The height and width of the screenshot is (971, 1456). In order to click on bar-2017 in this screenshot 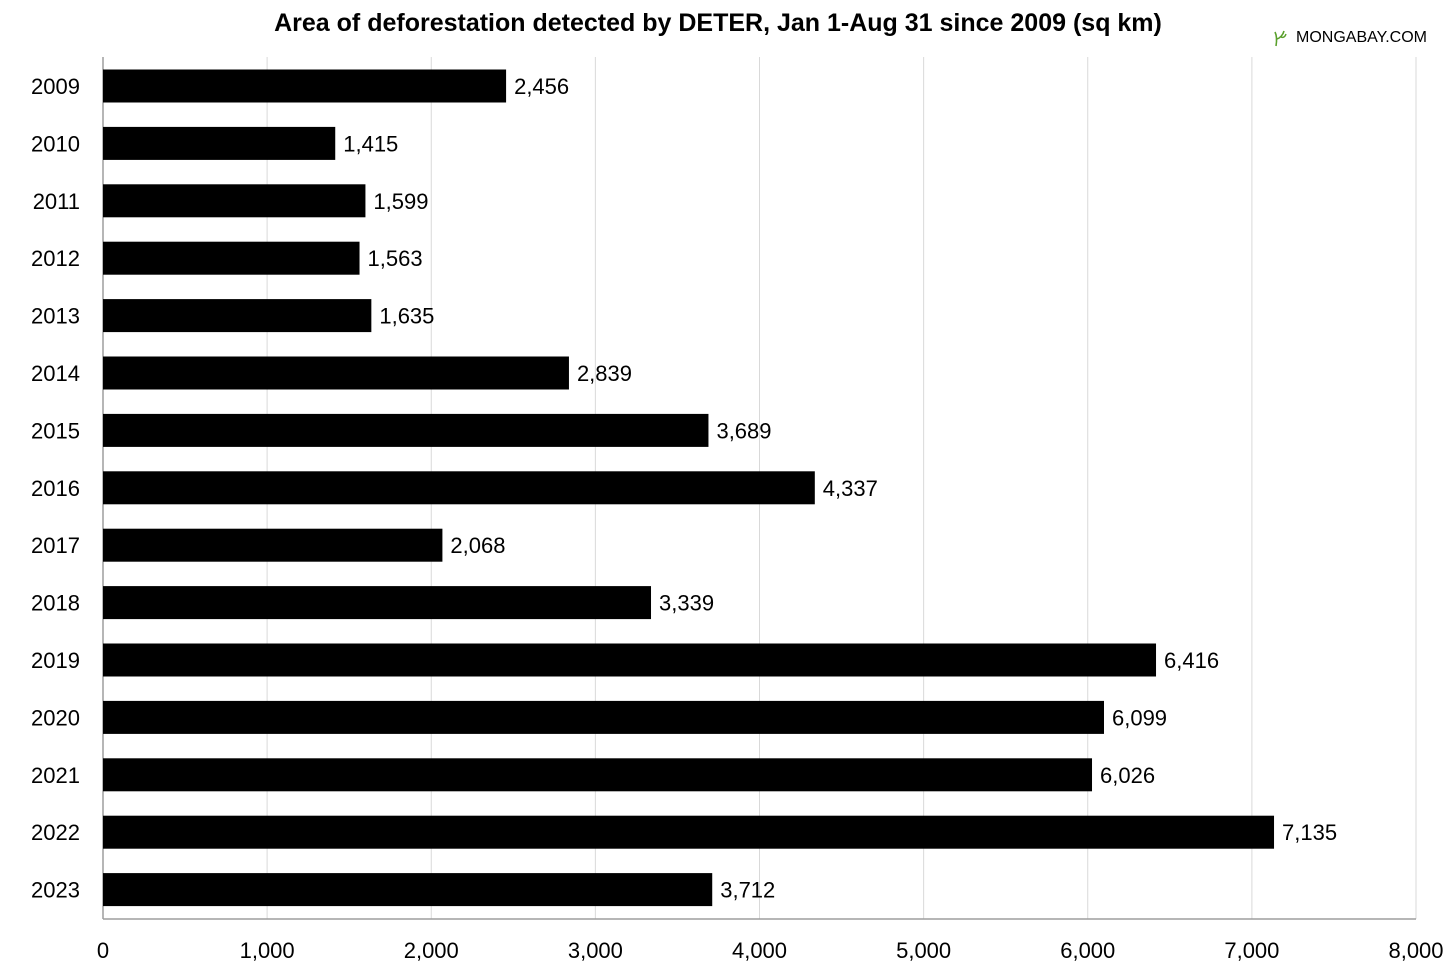, I will do `click(273, 545)`.